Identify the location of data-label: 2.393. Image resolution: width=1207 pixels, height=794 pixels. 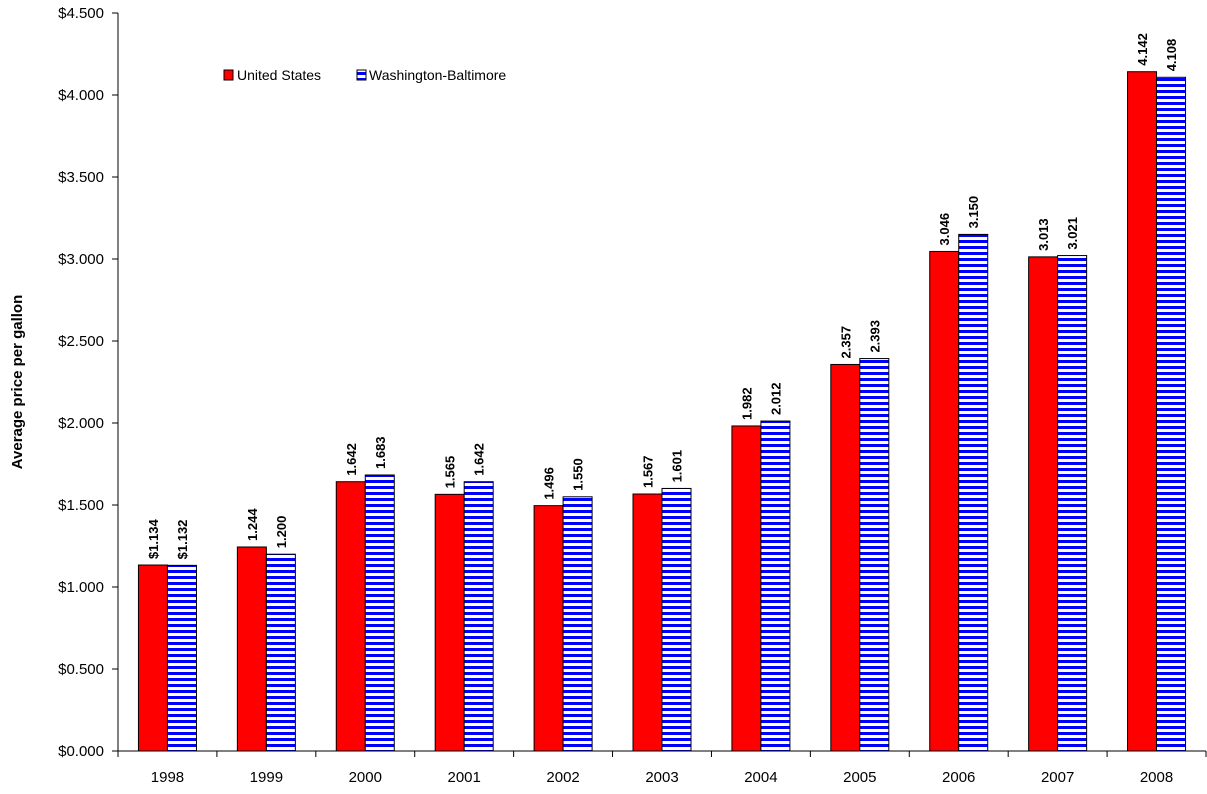
(874, 336).